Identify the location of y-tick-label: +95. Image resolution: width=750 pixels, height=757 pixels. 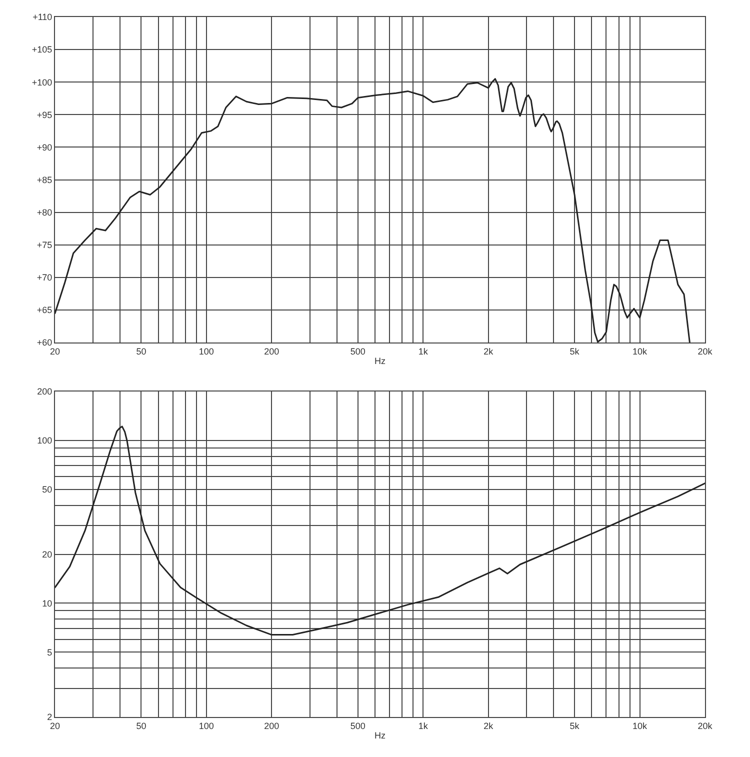
(44, 115).